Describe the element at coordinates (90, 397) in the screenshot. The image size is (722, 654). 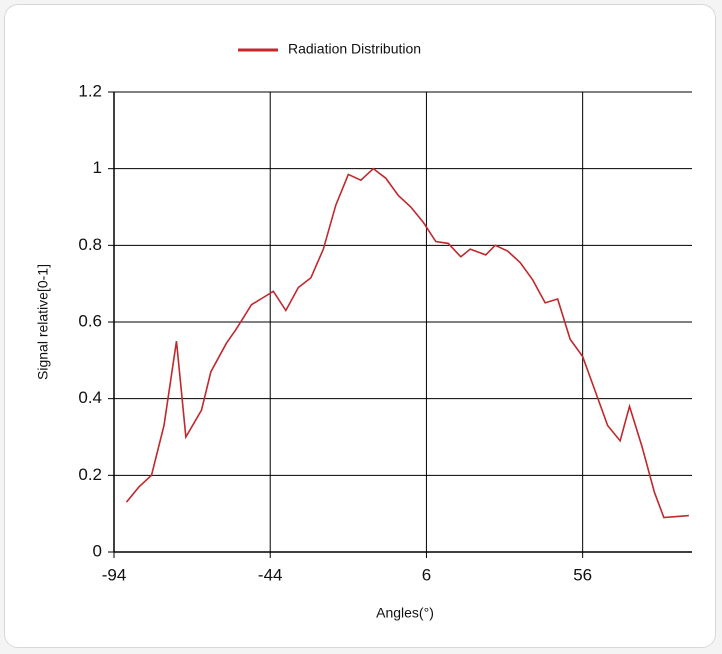
I see `y-tick-label: 0.4` at that location.